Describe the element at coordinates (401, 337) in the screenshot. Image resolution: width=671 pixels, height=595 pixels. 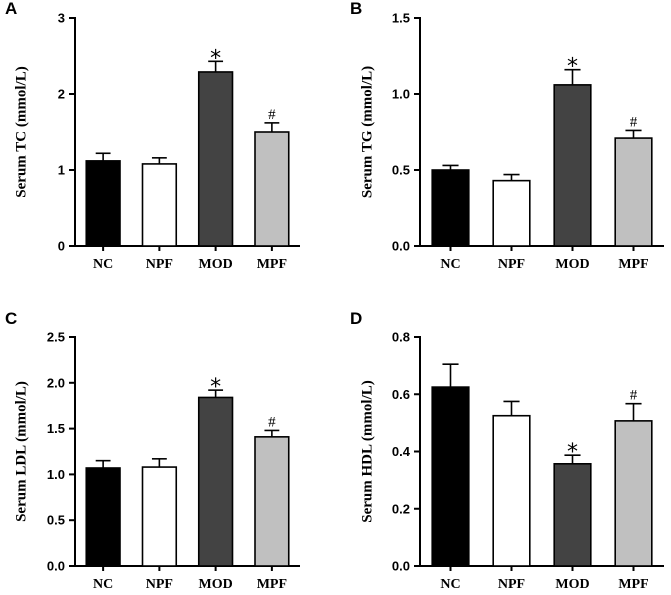
I see `y-tick-label: 0.8` at that location.